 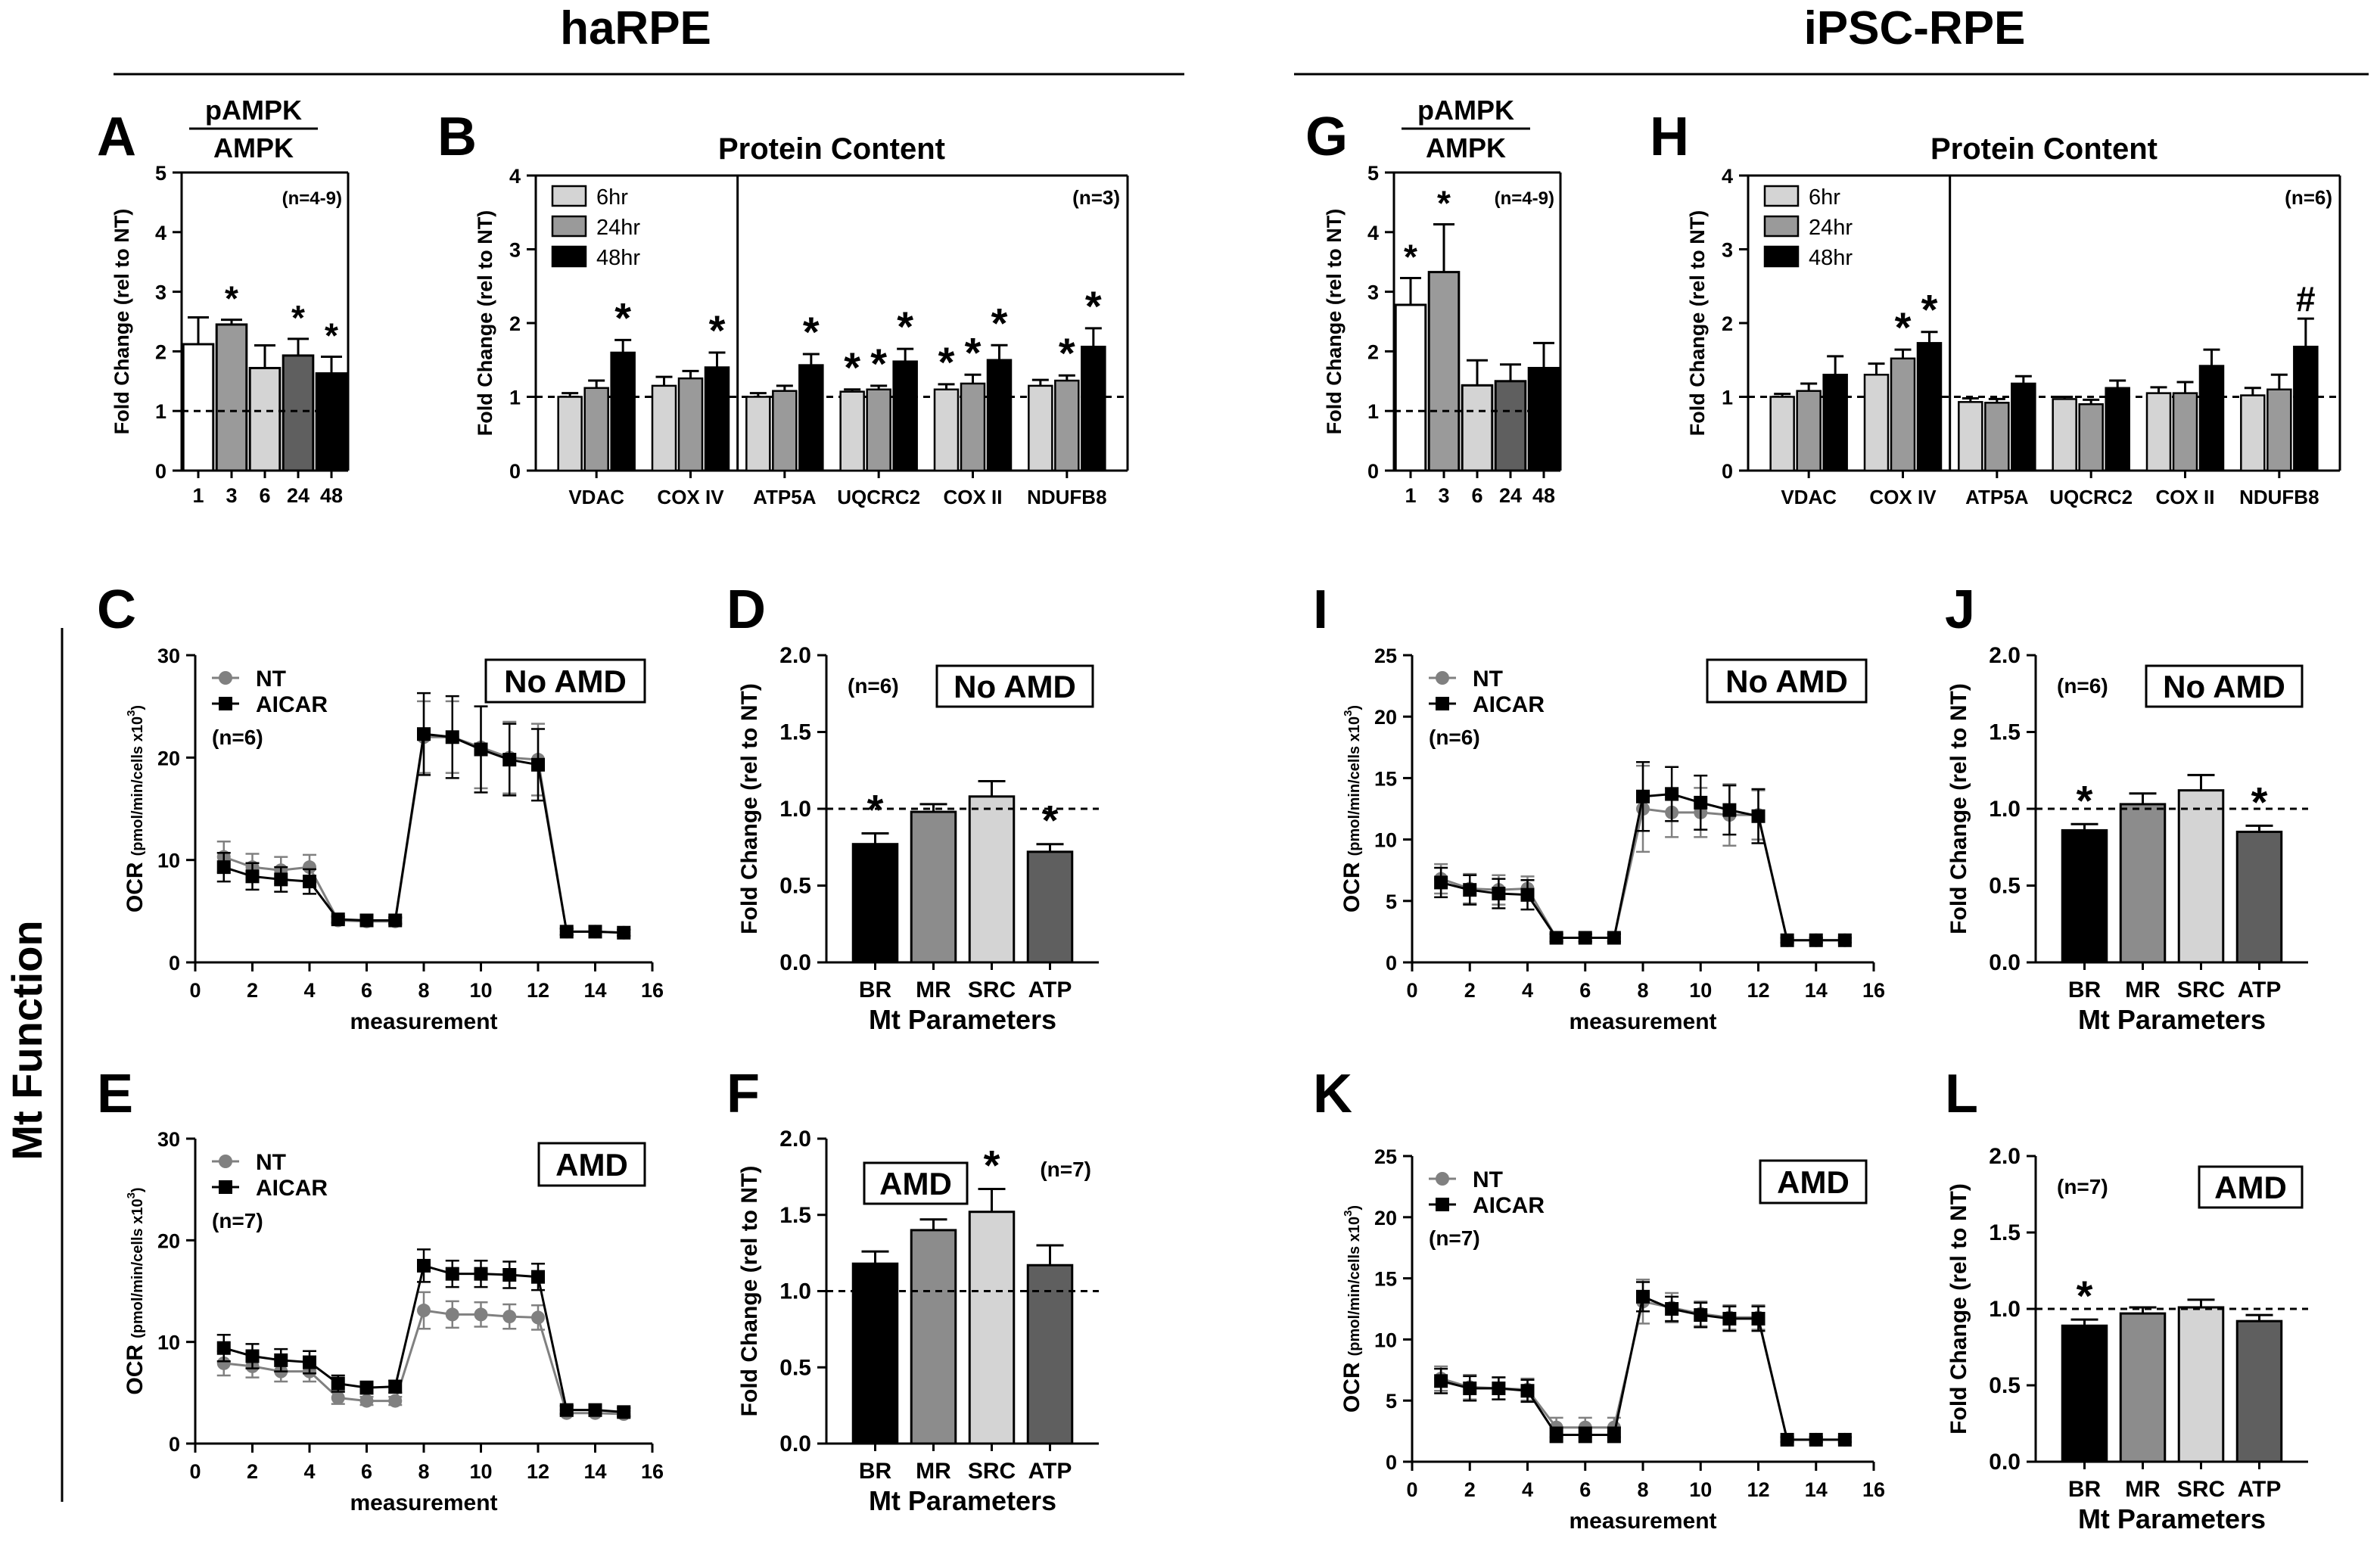 I want to click on condition-label: No AMD, so click(x=1786, y=681).